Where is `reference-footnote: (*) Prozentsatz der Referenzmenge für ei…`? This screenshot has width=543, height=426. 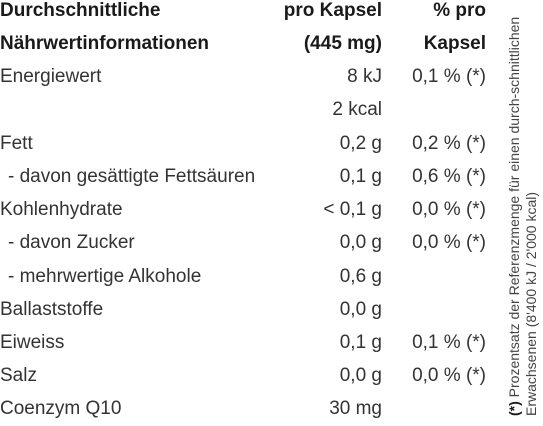 reference-footnote: (*) Prozentsatz der Referenzmenge für ei… is located at coordinates (522, 211).